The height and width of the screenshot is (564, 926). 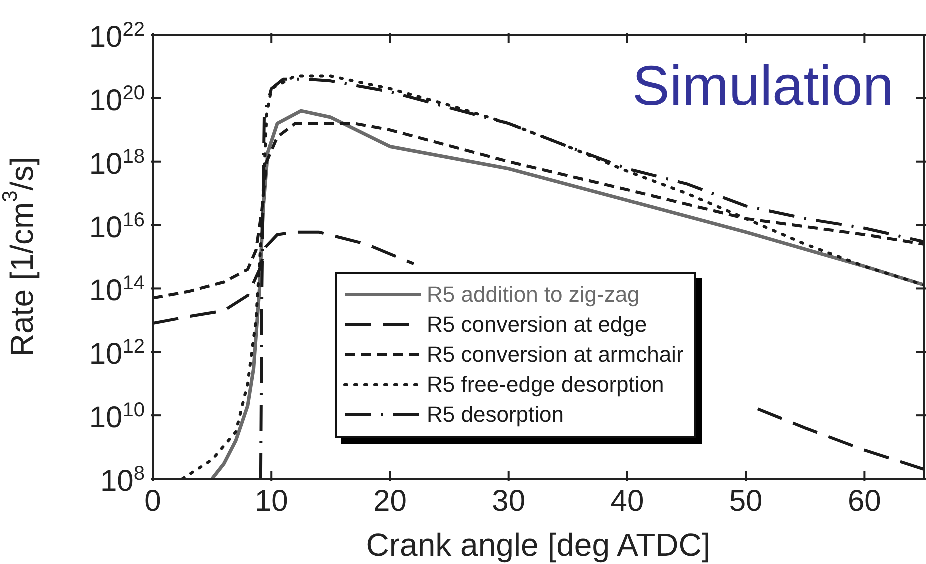 What do you see at coordinates (865, 501) in the screenshot?
I see `x-tick-label: 60` at bounding box center [865, 501].